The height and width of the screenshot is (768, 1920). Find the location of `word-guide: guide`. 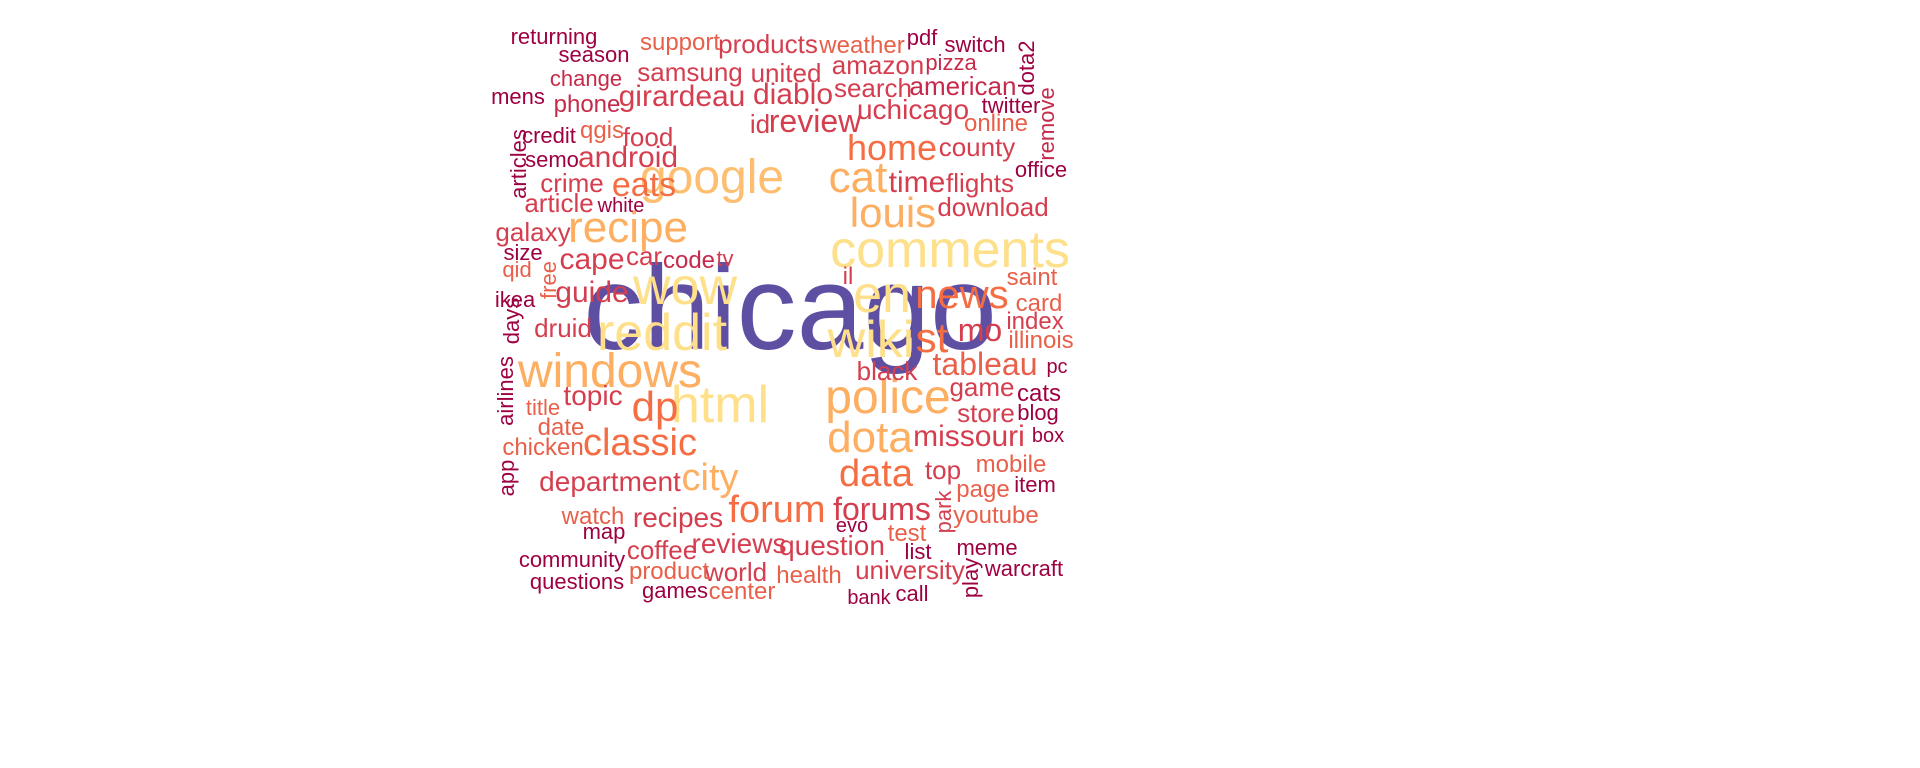

word-guide: guide is located at coordinates (592, 292).